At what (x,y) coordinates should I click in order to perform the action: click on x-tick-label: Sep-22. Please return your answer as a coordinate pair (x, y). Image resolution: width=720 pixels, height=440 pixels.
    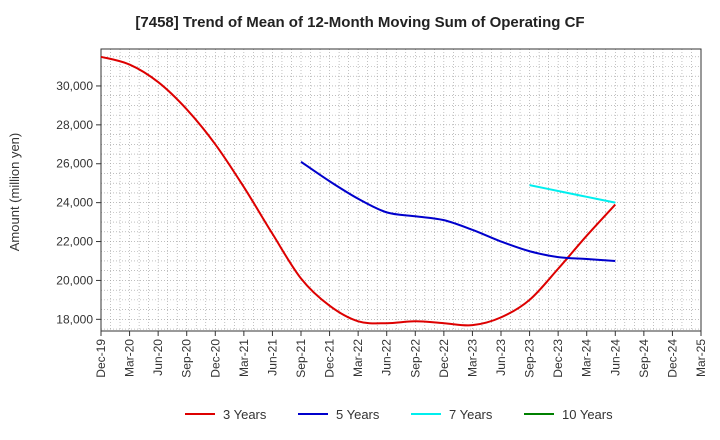
    Looking at the image, I should click on (415, 358).